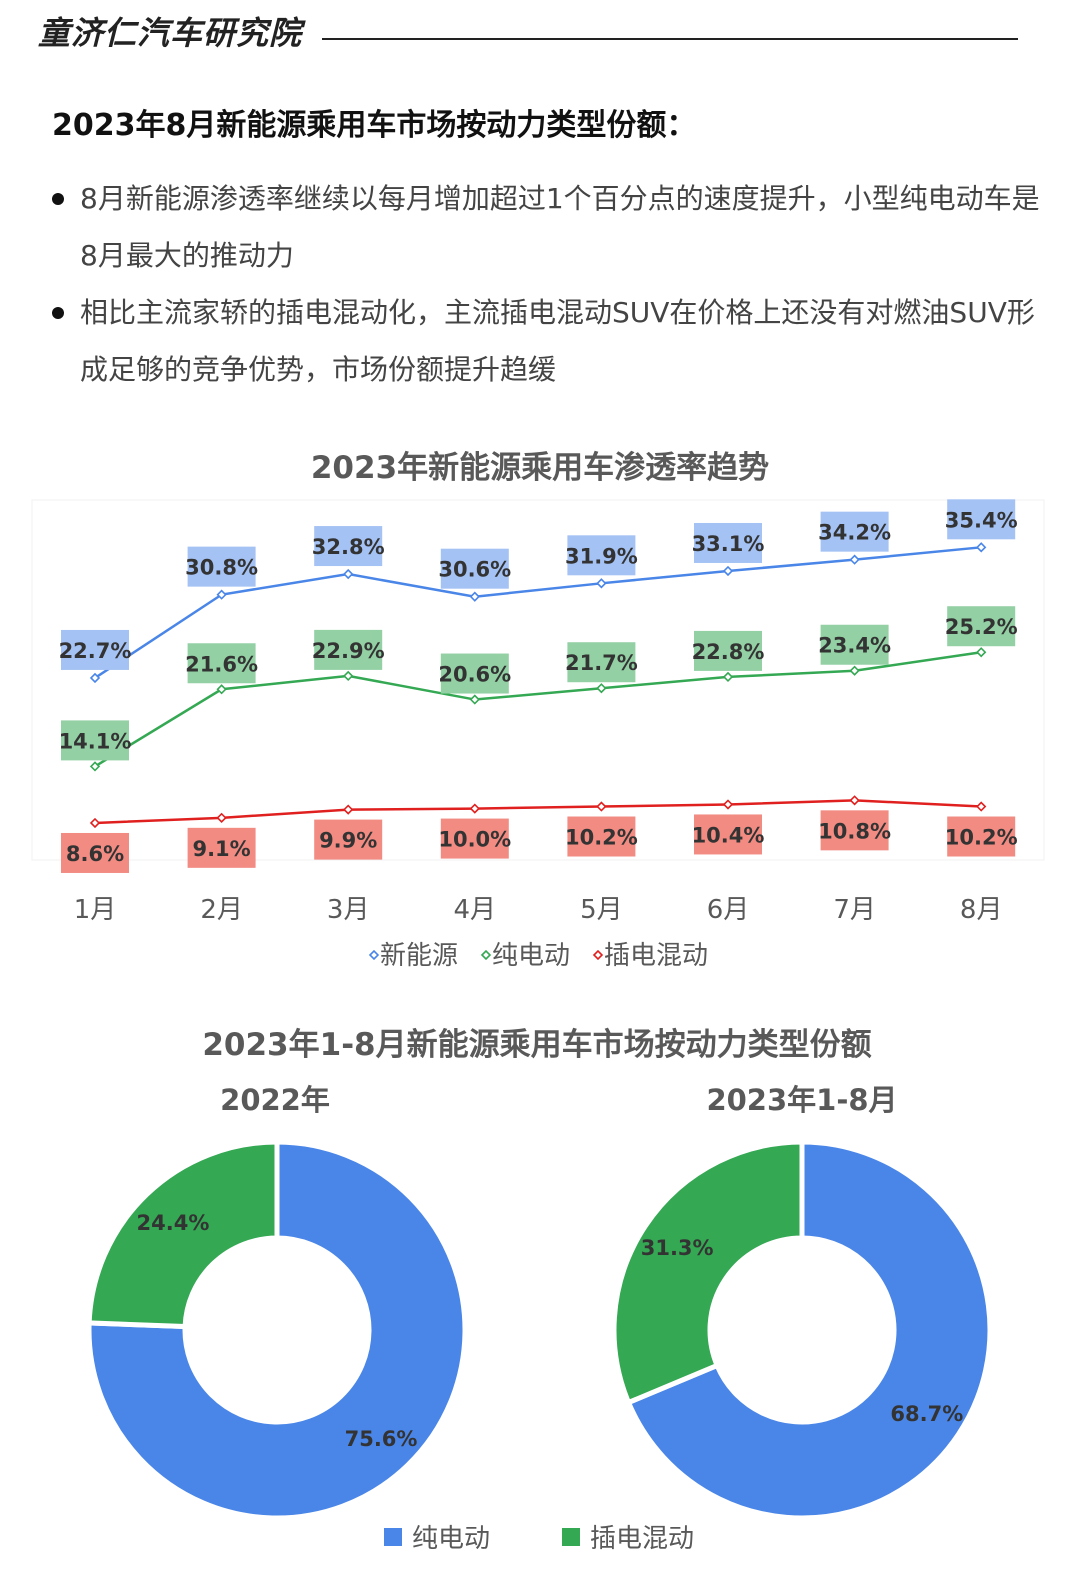  Describe the element at coordinates (95, 651) in the screenshot. I see `data-label: 22.7%` at that location.